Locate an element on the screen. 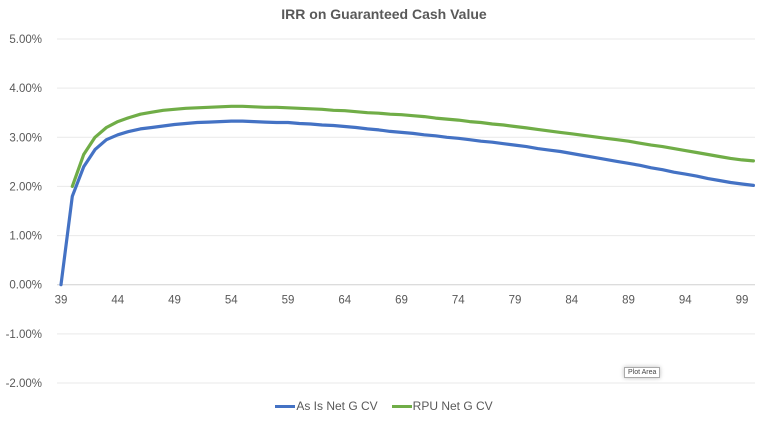 The width and height of the screenshot is (768, 423). chart-title: IRR on Guaranteed Cash Value is located at coordinates (384, 14).